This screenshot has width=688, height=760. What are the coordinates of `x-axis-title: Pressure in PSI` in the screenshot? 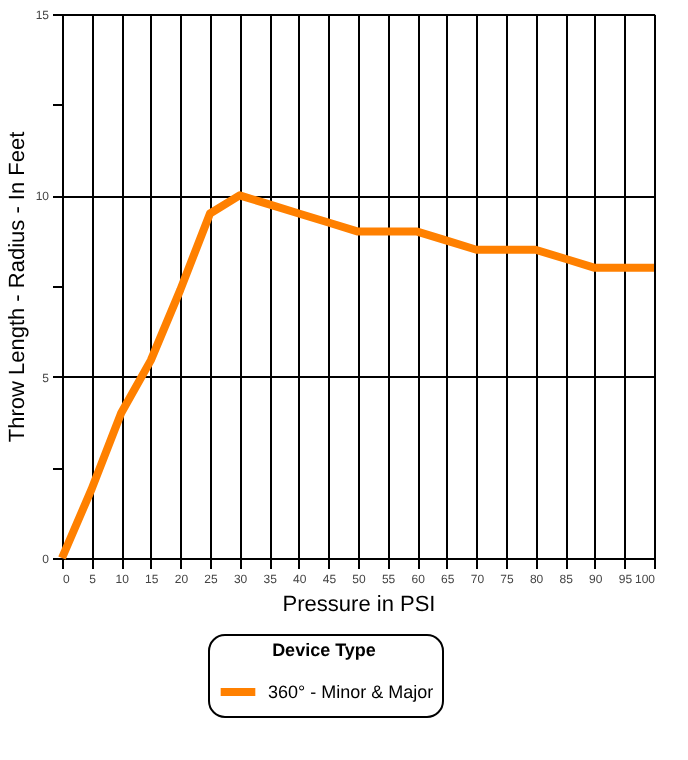 It's located at (359, 605).